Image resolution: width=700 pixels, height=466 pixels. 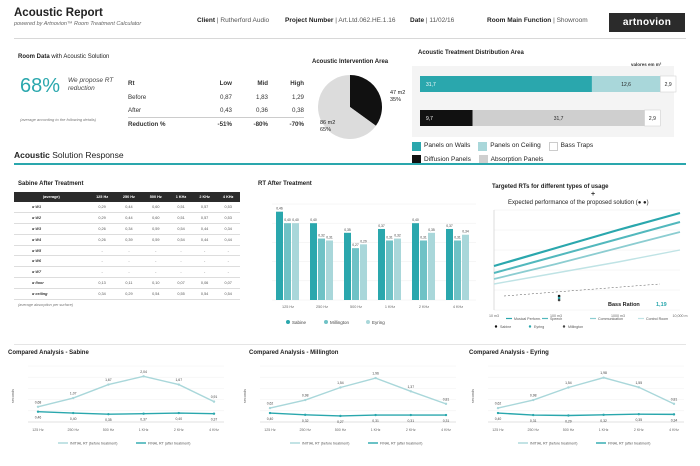 I want to click on cell-value: 0,55, so click(x=181, y=294).